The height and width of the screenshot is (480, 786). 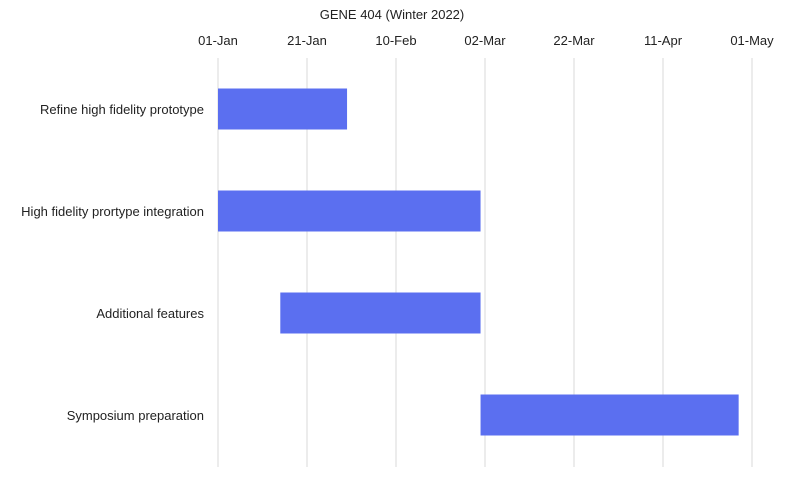 What do you see at coordinates (112, 211) in the screenshot?
I see `task-label: High fidelity prortype integration` at bounding box center [112, 211].